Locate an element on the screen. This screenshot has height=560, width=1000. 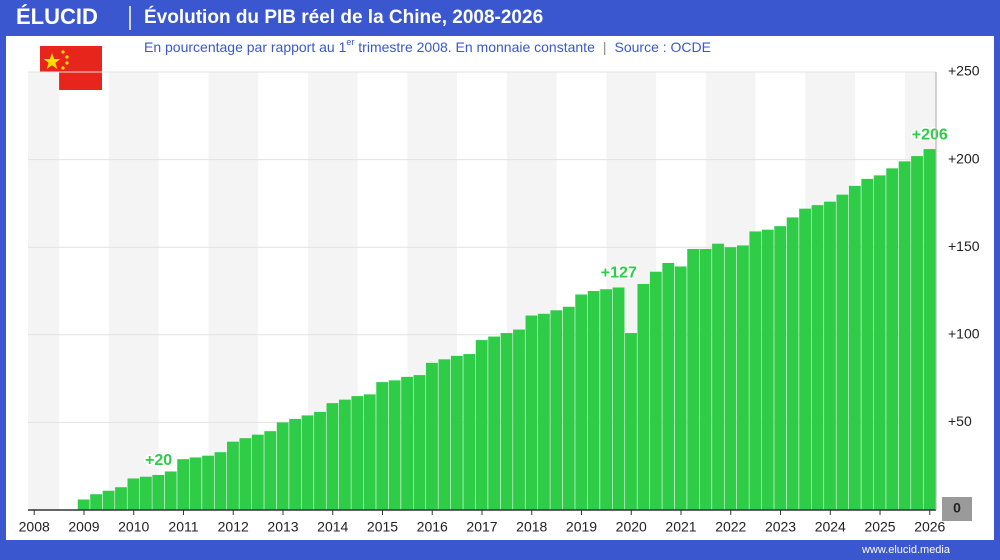
y-tick-label: +250 is located at coordinates (964, 71).